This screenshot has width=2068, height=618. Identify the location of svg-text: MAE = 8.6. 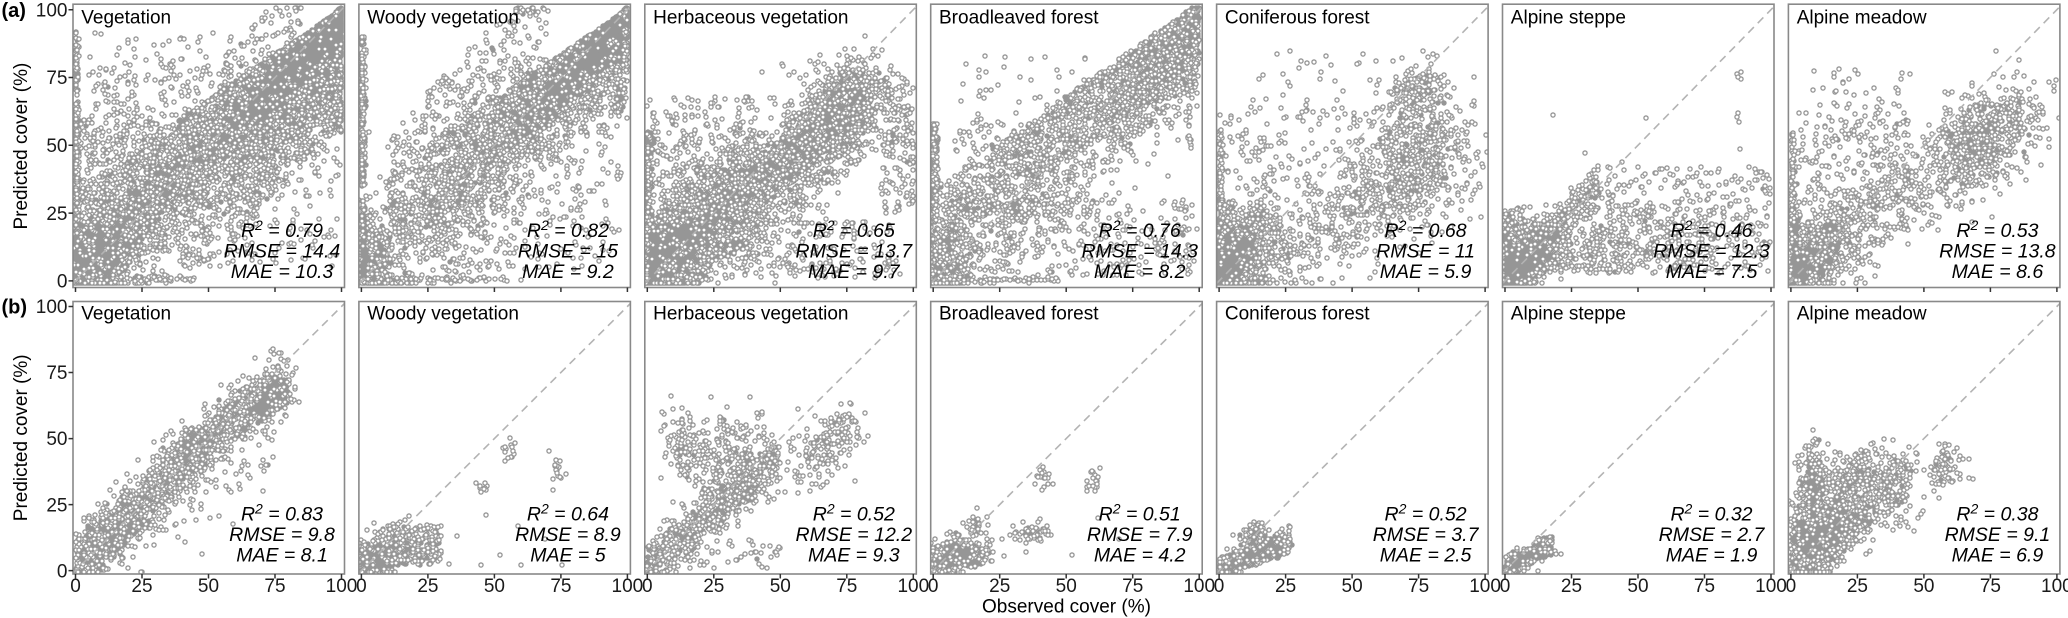
(1998, 272).